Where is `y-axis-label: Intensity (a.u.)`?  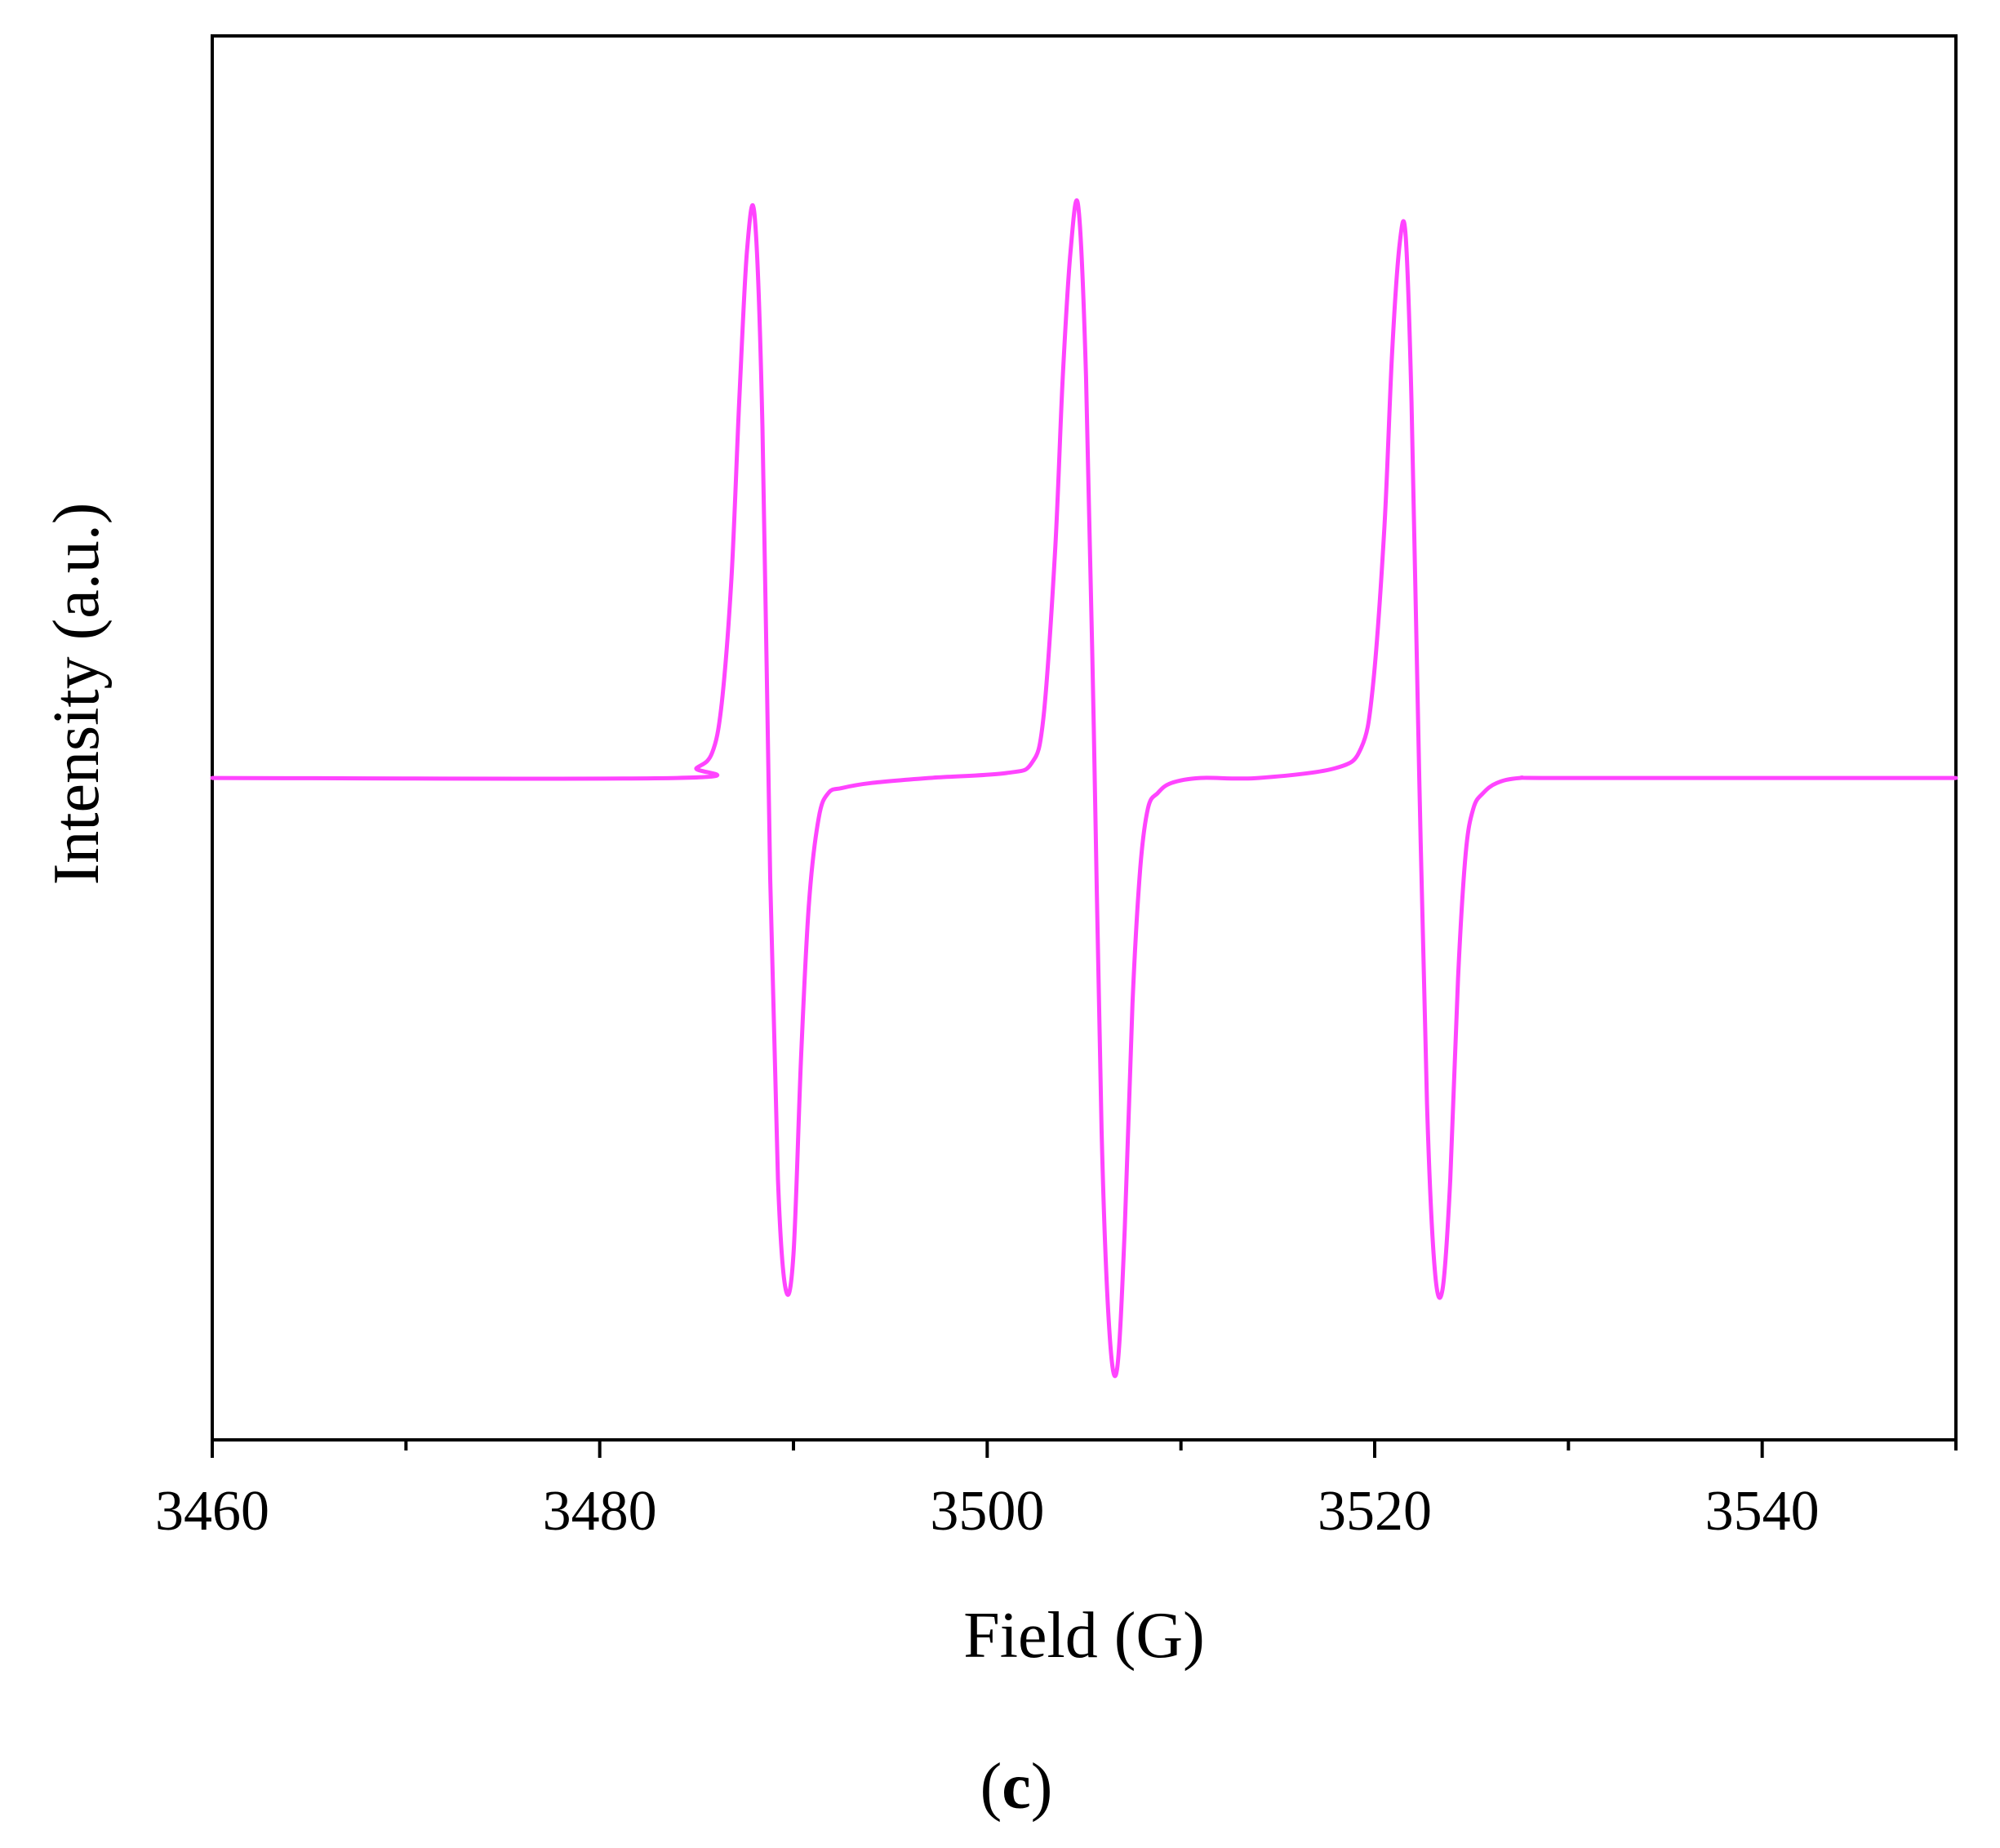
y-axis-label: Intensity (a.u.) is located at coordinates (77, 694).